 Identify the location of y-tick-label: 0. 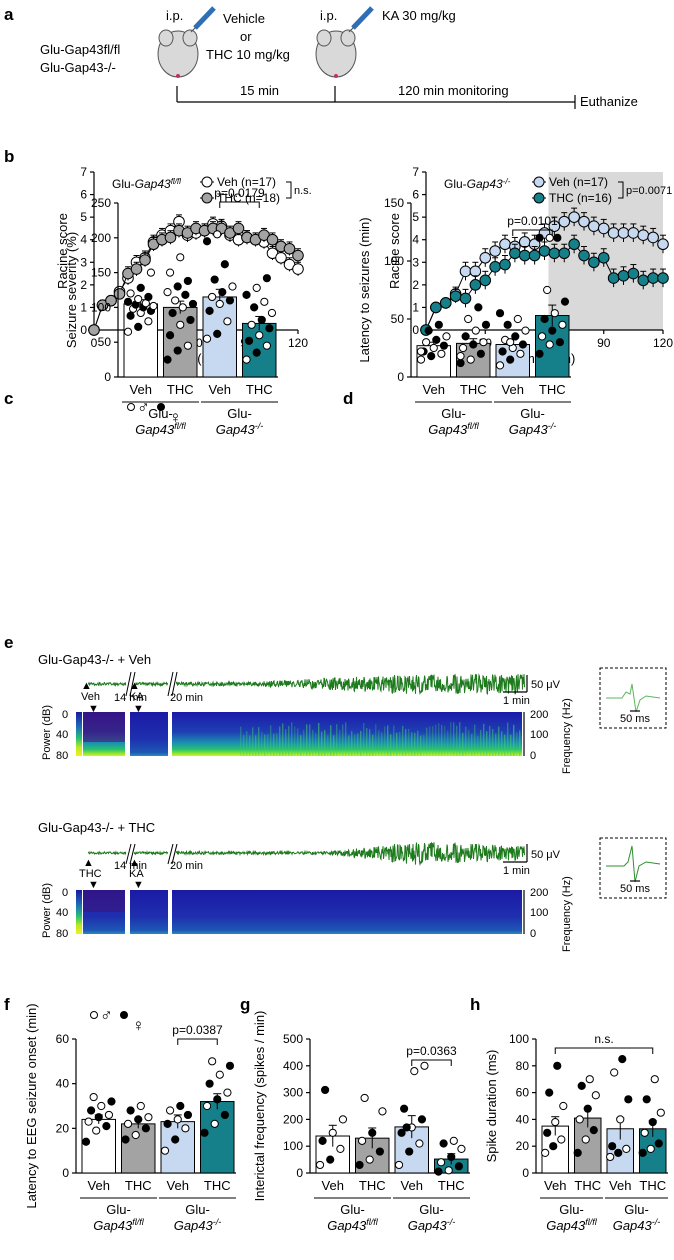
(107, 377).